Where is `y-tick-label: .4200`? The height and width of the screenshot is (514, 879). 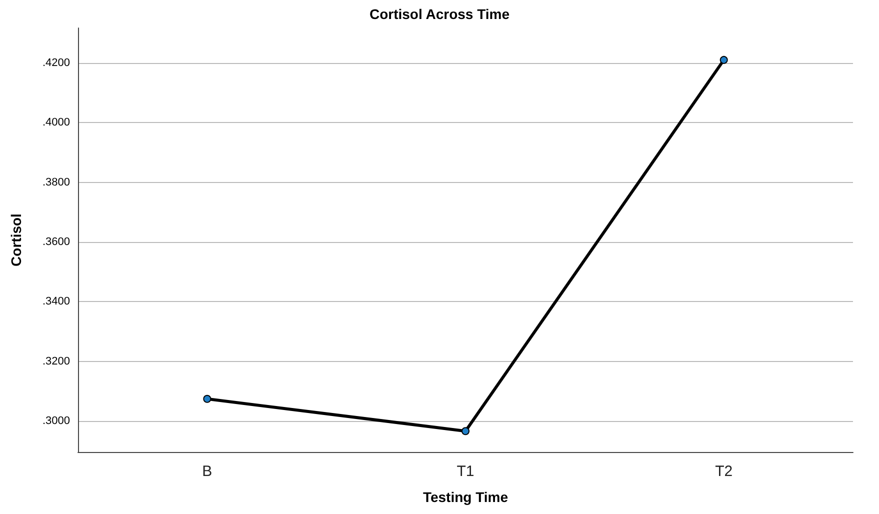 y-tick-label: .4200 is located at coordinates (56, 62).